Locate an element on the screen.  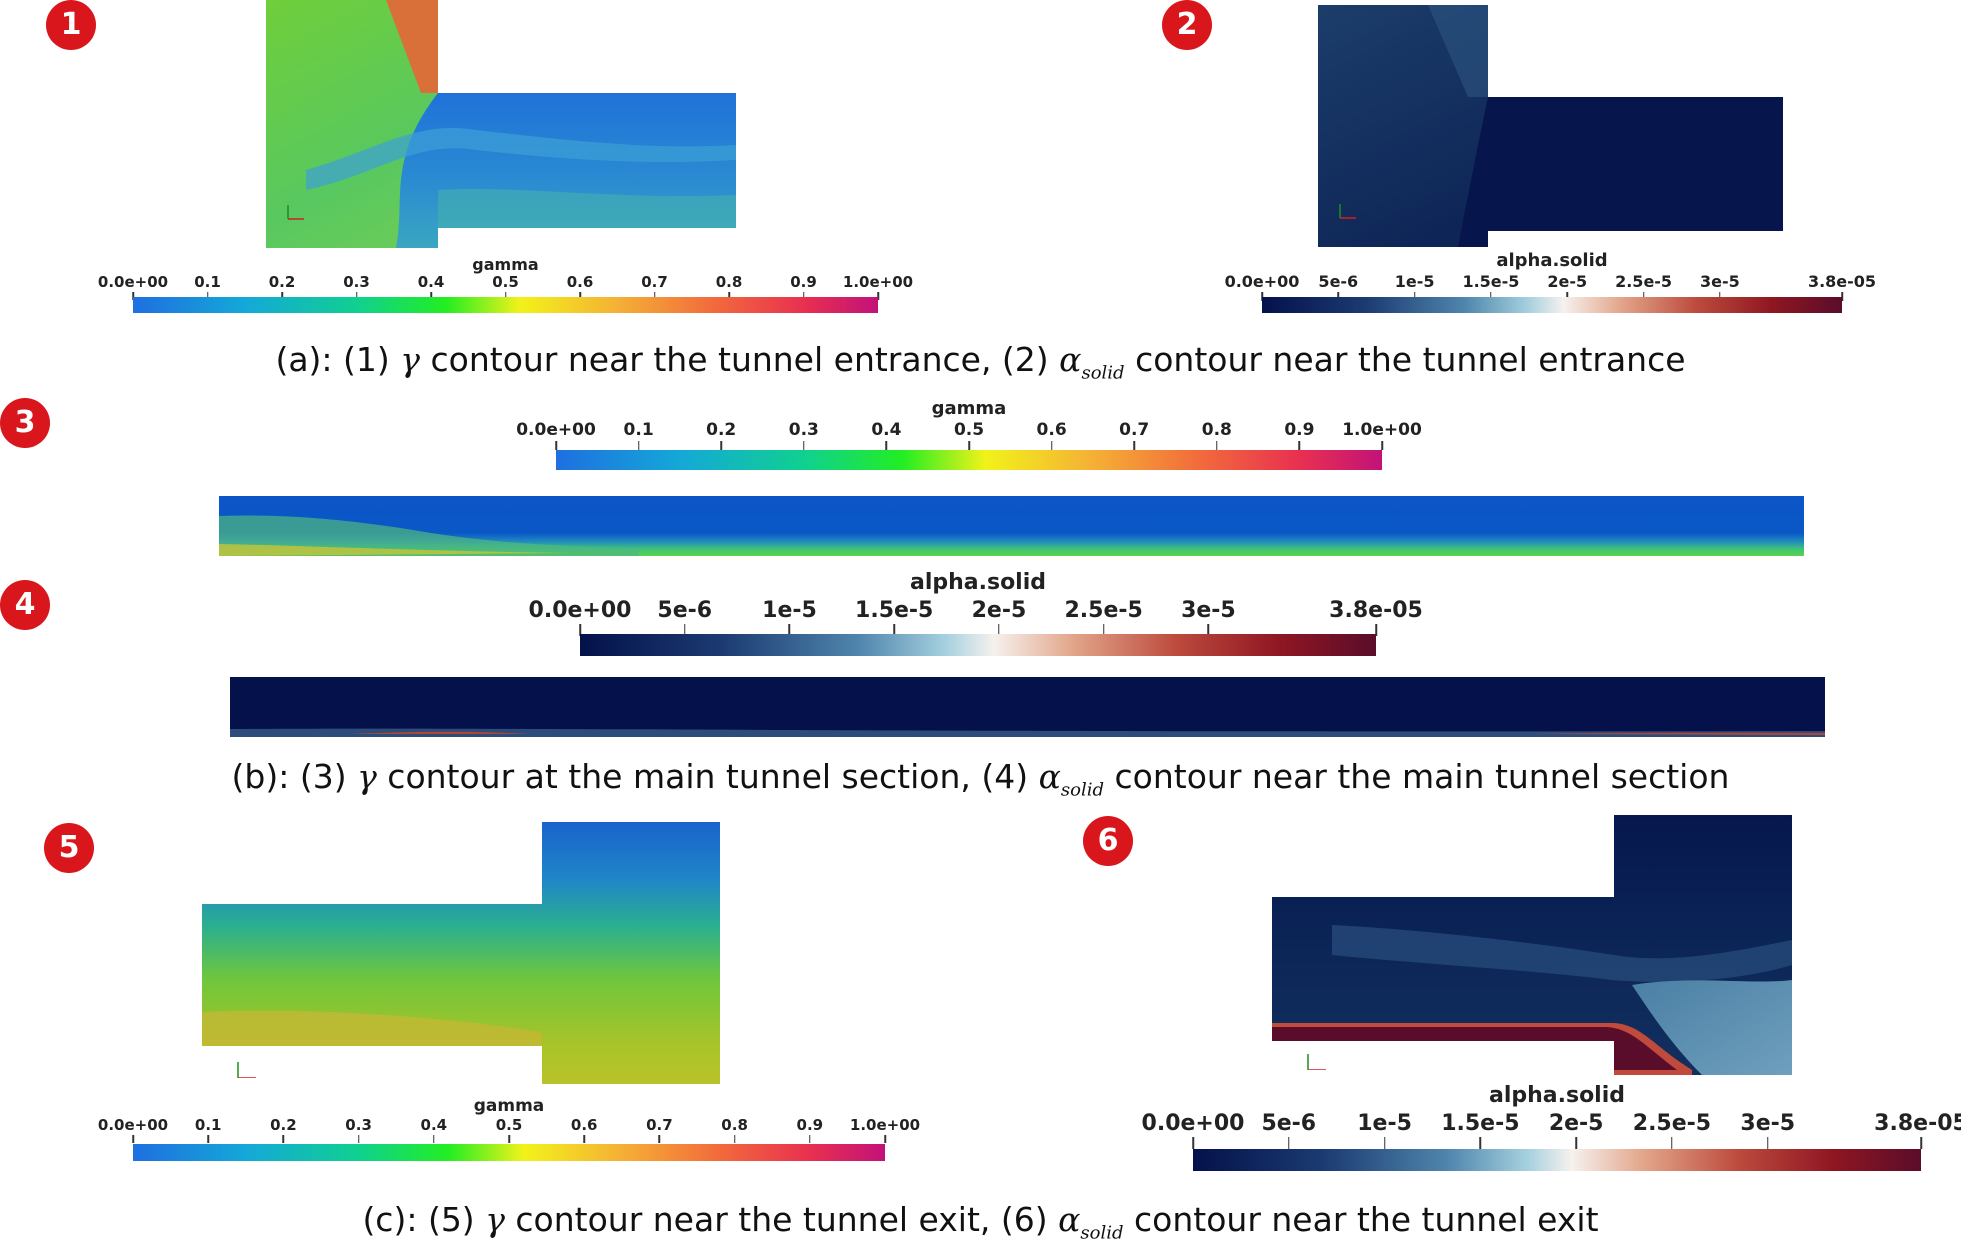
alpha-solid-contour-main-section is located at coordinates (1027, 707).